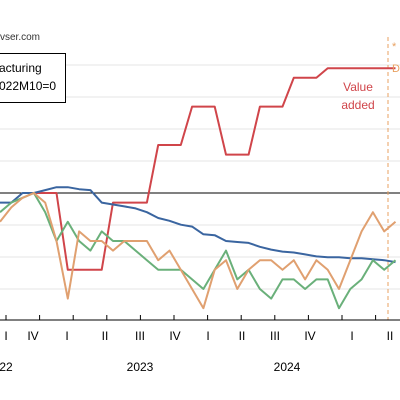 The width and height of the screenshot is (400, 400). Describe the element at coordinates (358, 105) in the screenshot. I see `annotation-line-2: added` at that location.